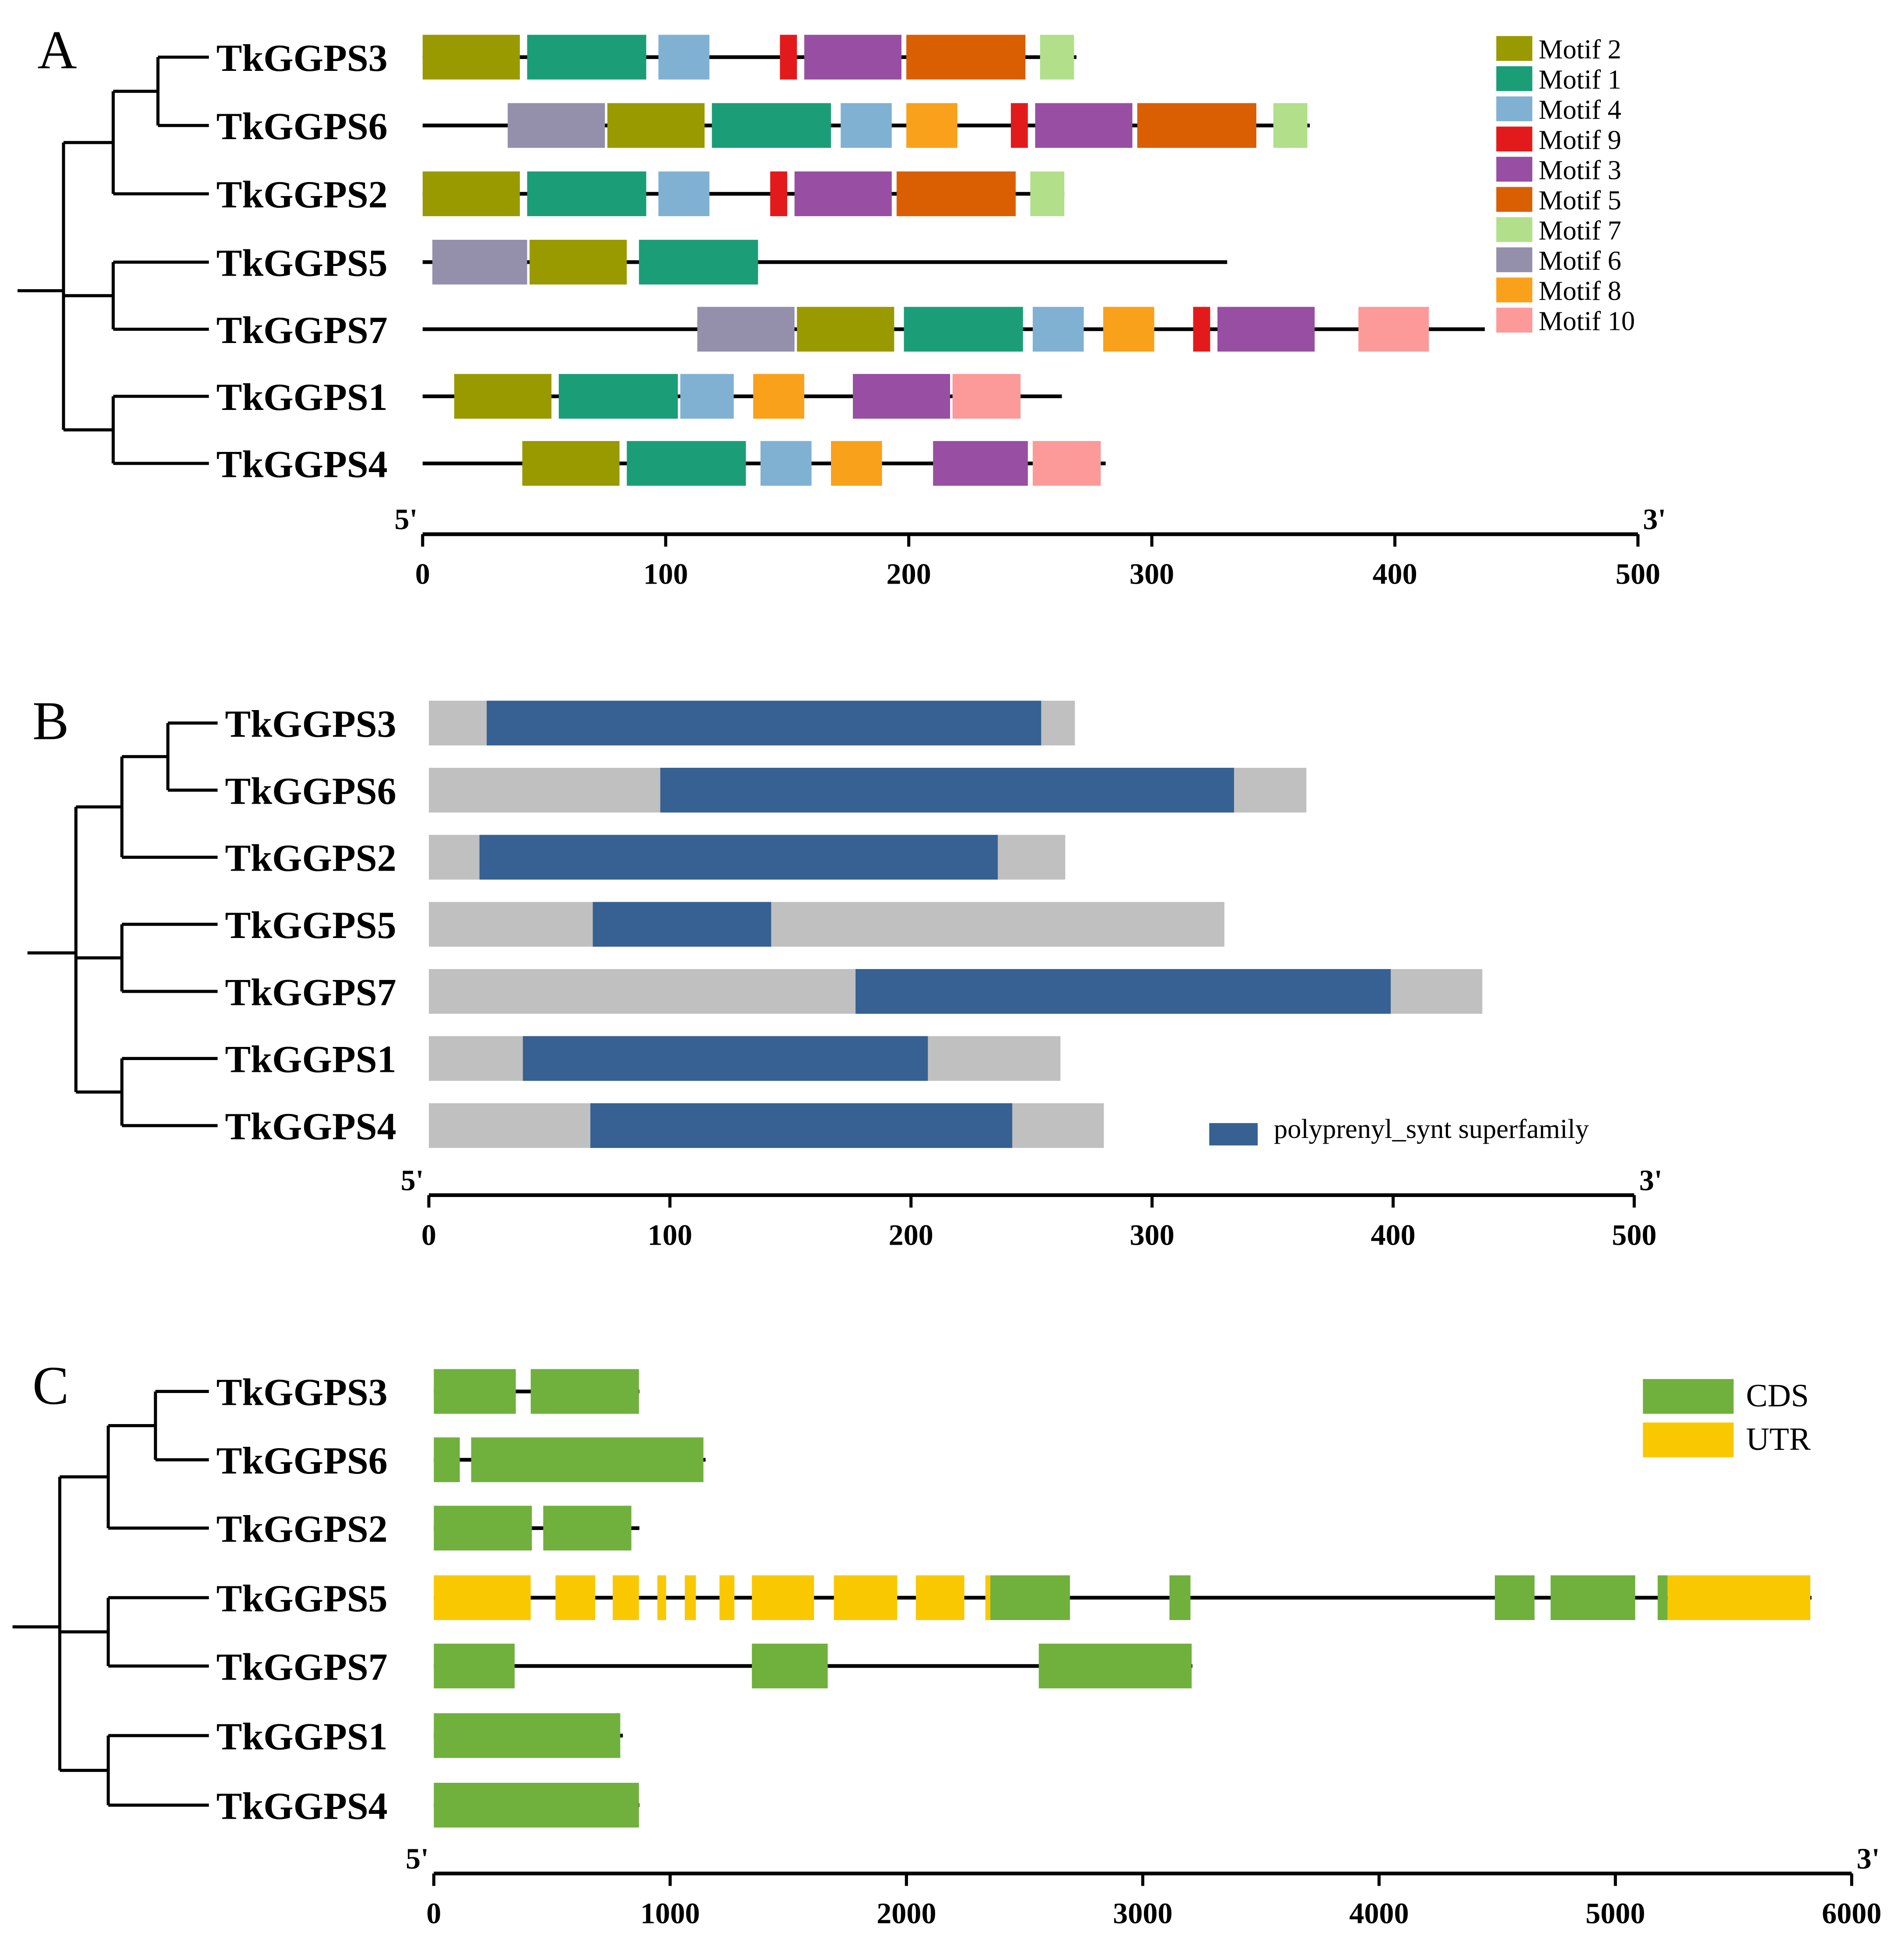  I want to click on gene-label: TkGGPS7, so click(301, 330).